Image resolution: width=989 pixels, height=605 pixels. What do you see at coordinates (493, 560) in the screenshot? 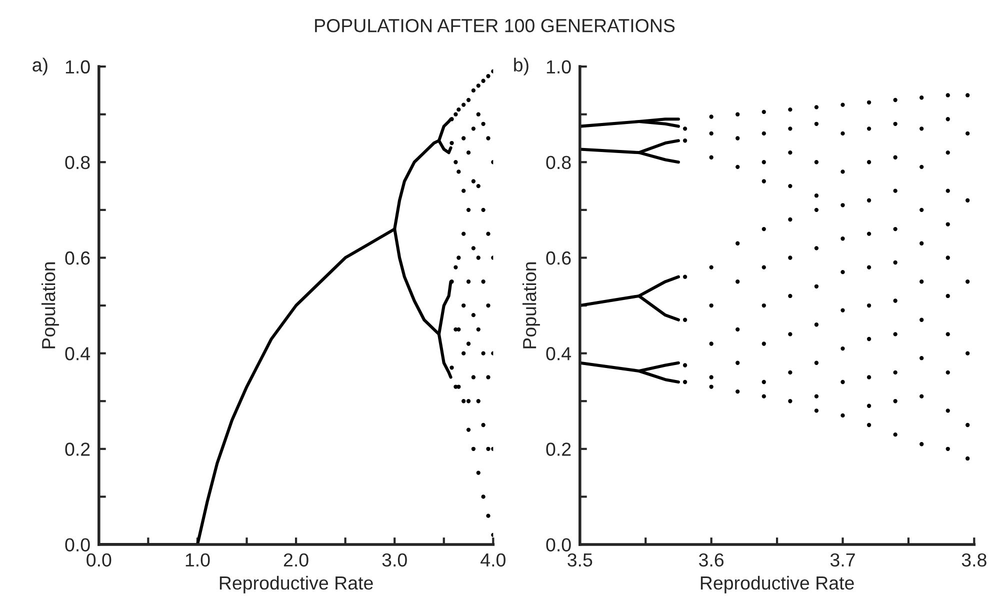
I see `x-tick-label: 4.0` at bounding box center [493, 560].